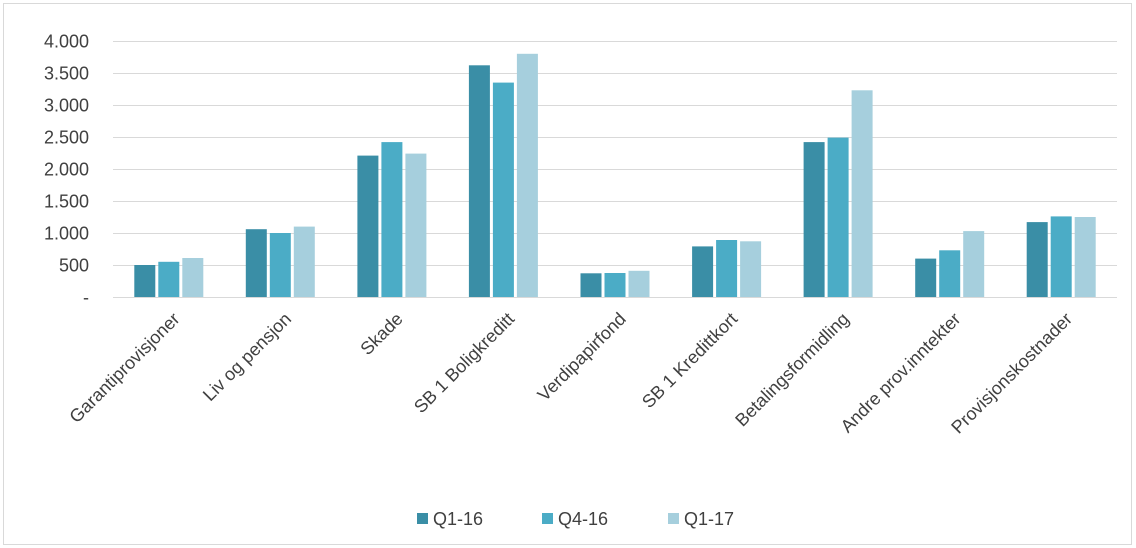 The height and width of the screenshot is (548, 1136). I want to click on legend: Q1-16 Q4-16 Q1-17, so click(575, 519).